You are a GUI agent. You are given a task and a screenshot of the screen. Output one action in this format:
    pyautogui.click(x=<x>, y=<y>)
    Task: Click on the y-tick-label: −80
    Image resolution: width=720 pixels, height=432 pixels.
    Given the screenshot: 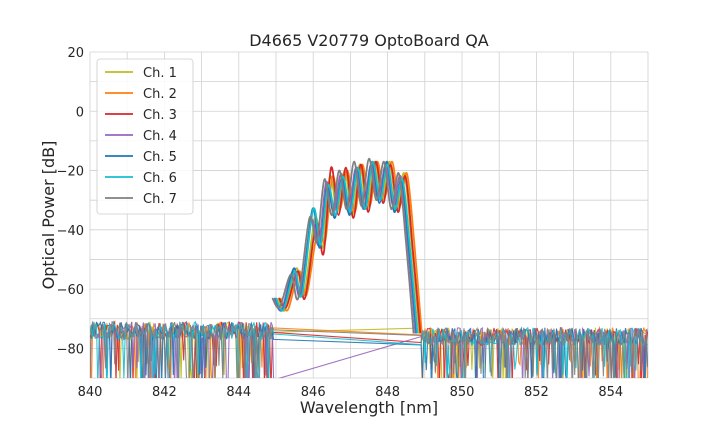 What is the action you would take?
    pyautogui.click(x=70, y=349)
    